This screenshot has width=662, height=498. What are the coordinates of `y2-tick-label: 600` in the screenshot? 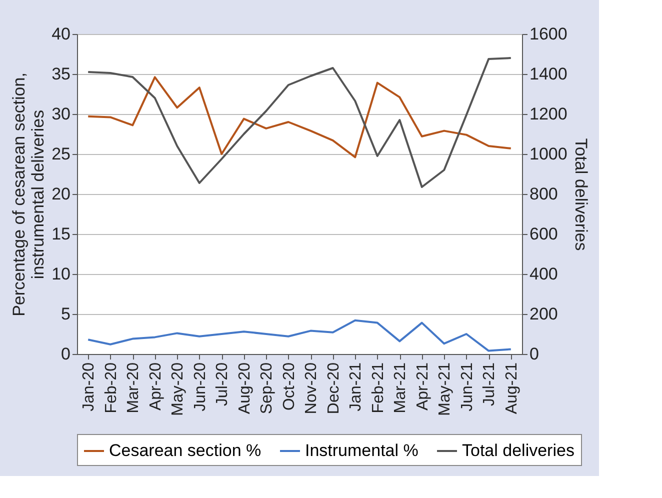 It's located at (544, 234).